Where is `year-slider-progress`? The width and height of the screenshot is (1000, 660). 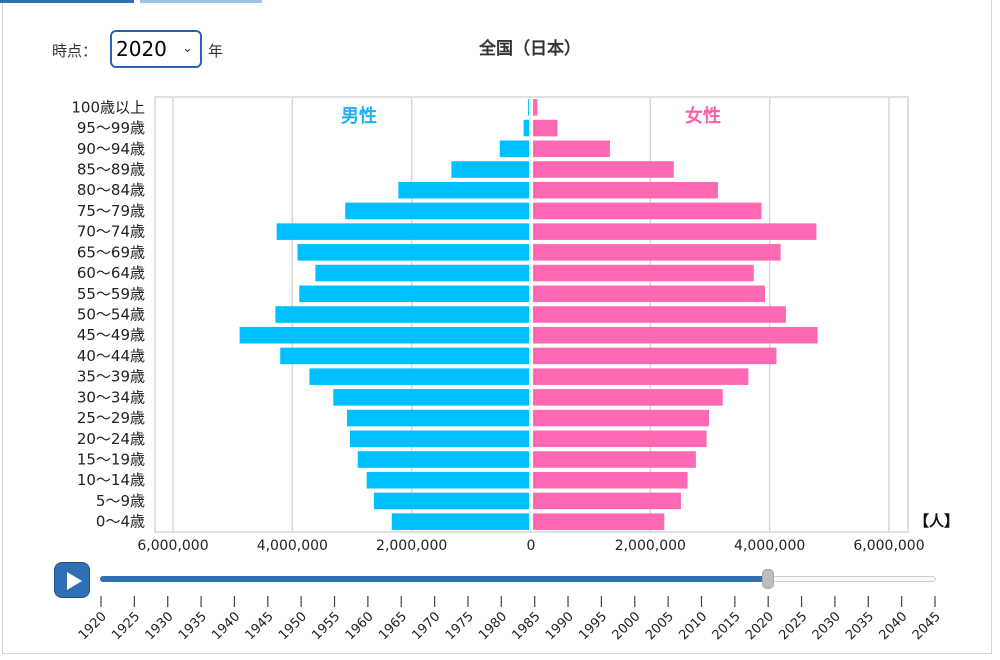 year-slider-progress is located at coordinates (434, 579).